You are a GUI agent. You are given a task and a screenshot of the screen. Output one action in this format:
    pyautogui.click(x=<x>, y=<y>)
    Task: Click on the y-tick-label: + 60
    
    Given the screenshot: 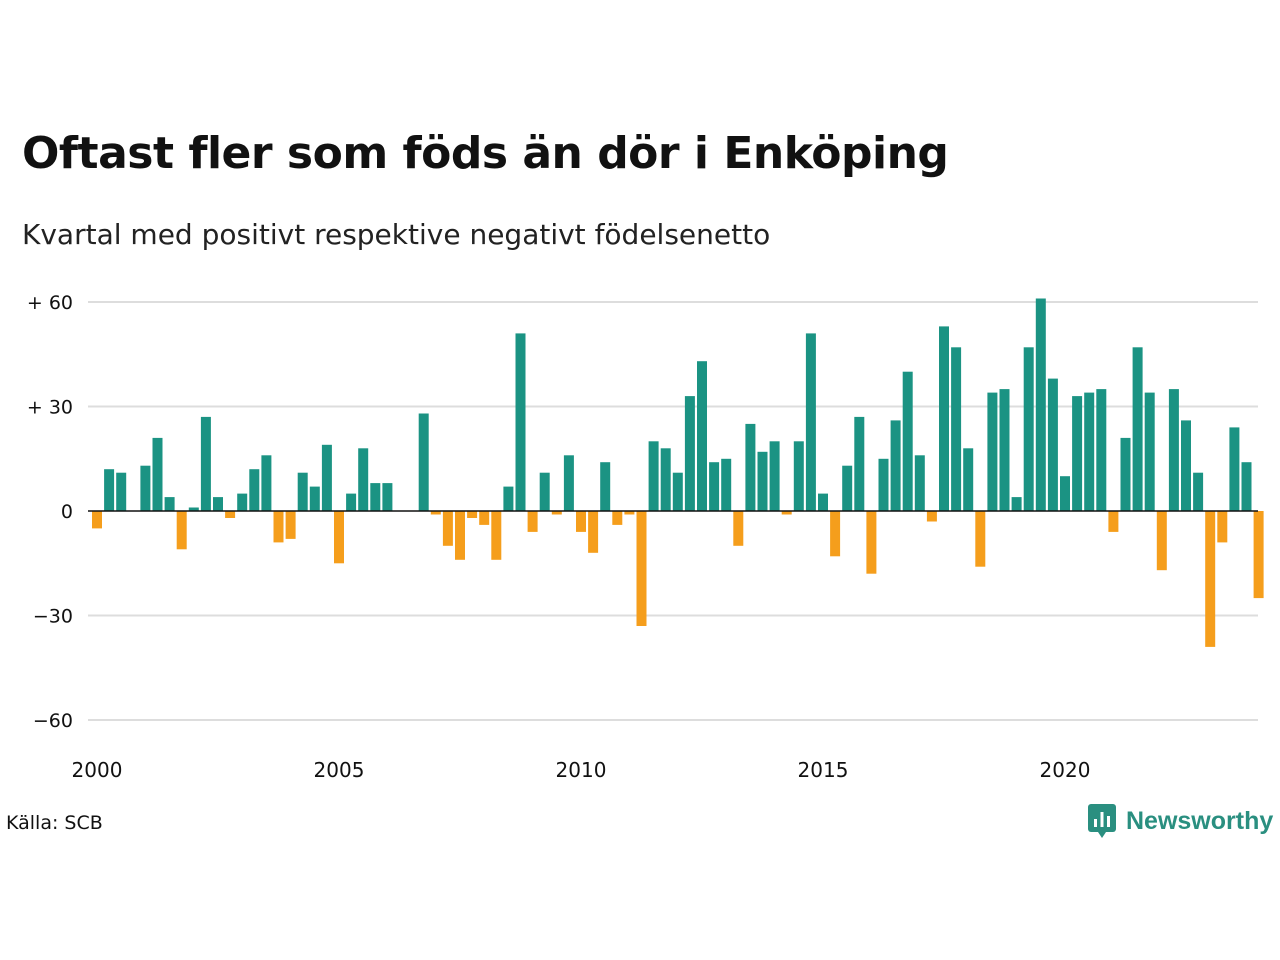 What is the action you would take?
    pyautogui.click(x=50, y=303)
    